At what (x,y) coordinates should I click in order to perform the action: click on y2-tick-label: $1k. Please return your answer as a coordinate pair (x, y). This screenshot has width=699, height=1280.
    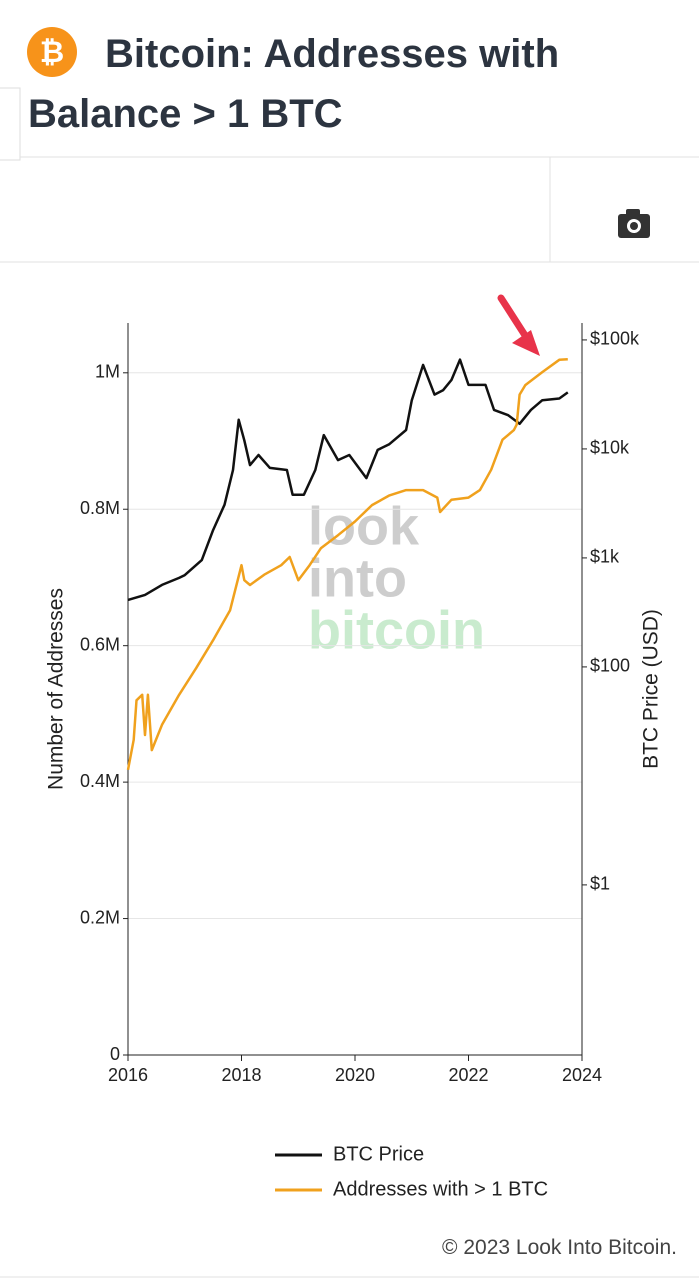
    Looking at the image, I should click on (605, 557).